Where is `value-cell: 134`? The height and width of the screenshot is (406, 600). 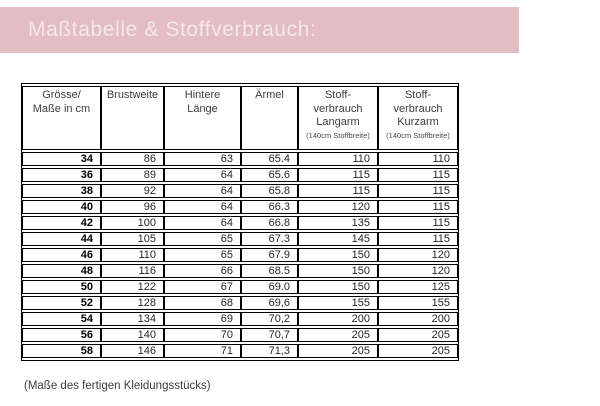
value-cell: 134 is located at coordinates (132, 319).